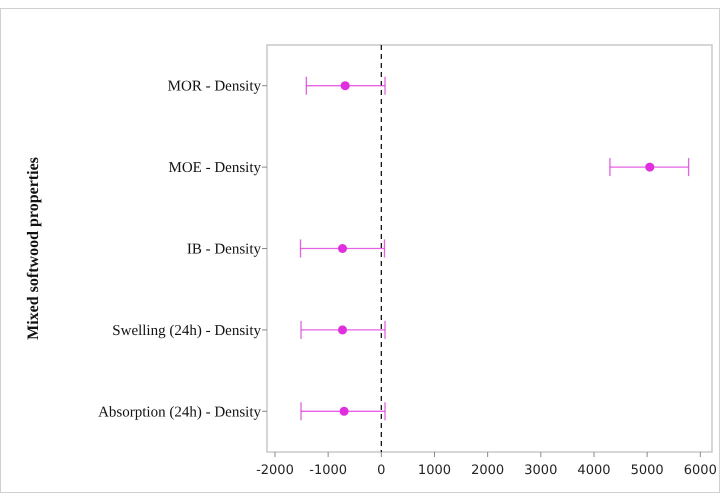  What do you see at coordinates (700, 470) in the screenshot?
I see `x-tick-label: 6000` at bounding box center [700, 470].